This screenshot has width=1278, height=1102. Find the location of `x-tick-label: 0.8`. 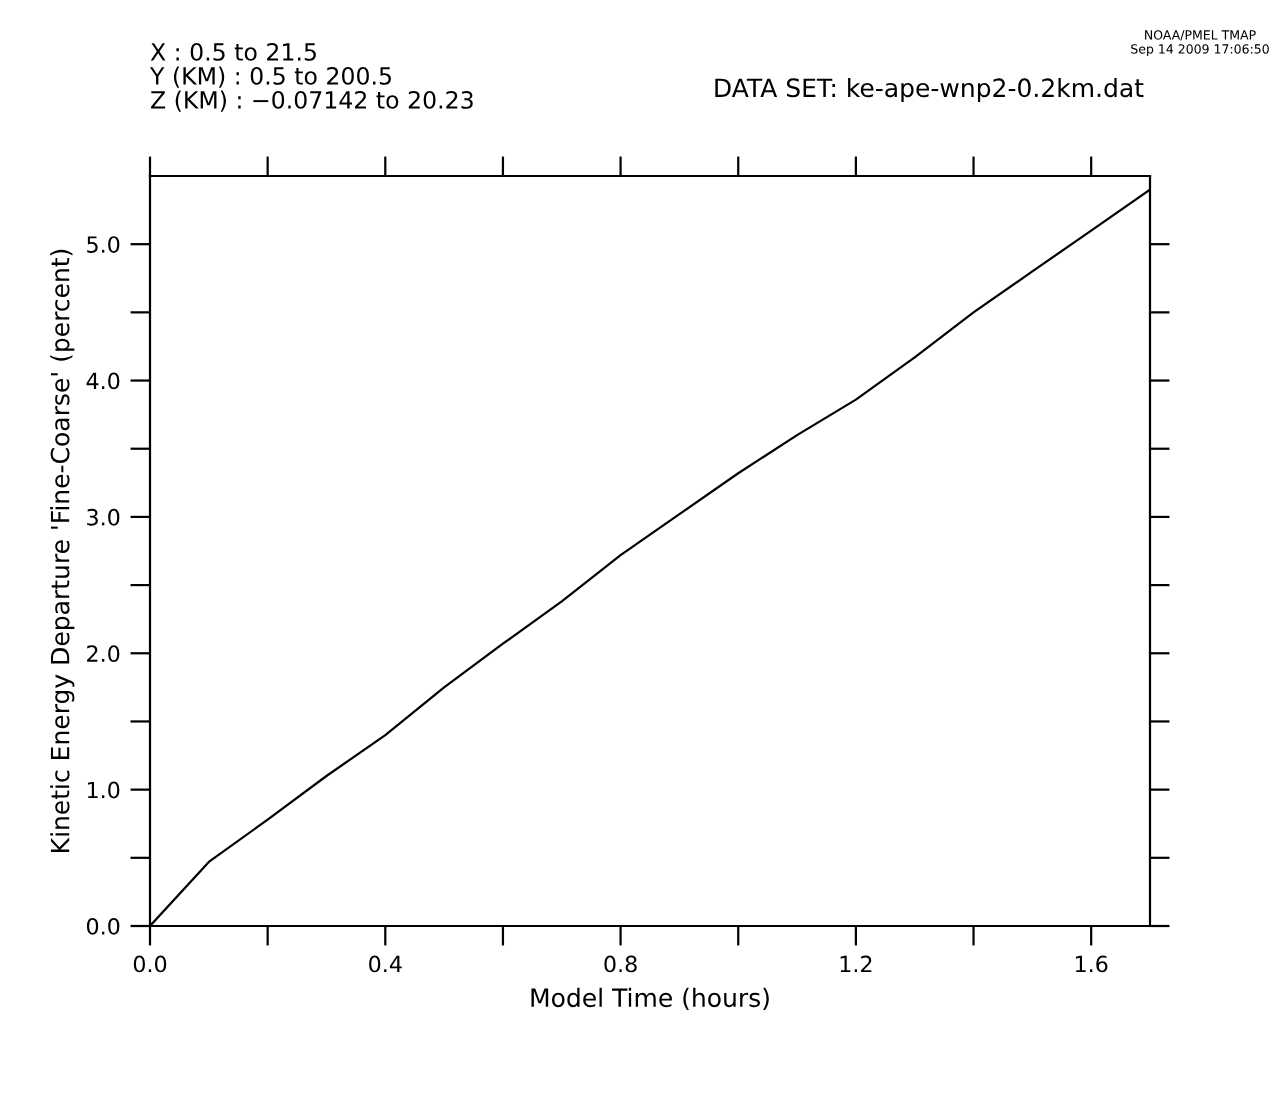

x-tick-label: 0.8 is located at coordinates (620, 964).